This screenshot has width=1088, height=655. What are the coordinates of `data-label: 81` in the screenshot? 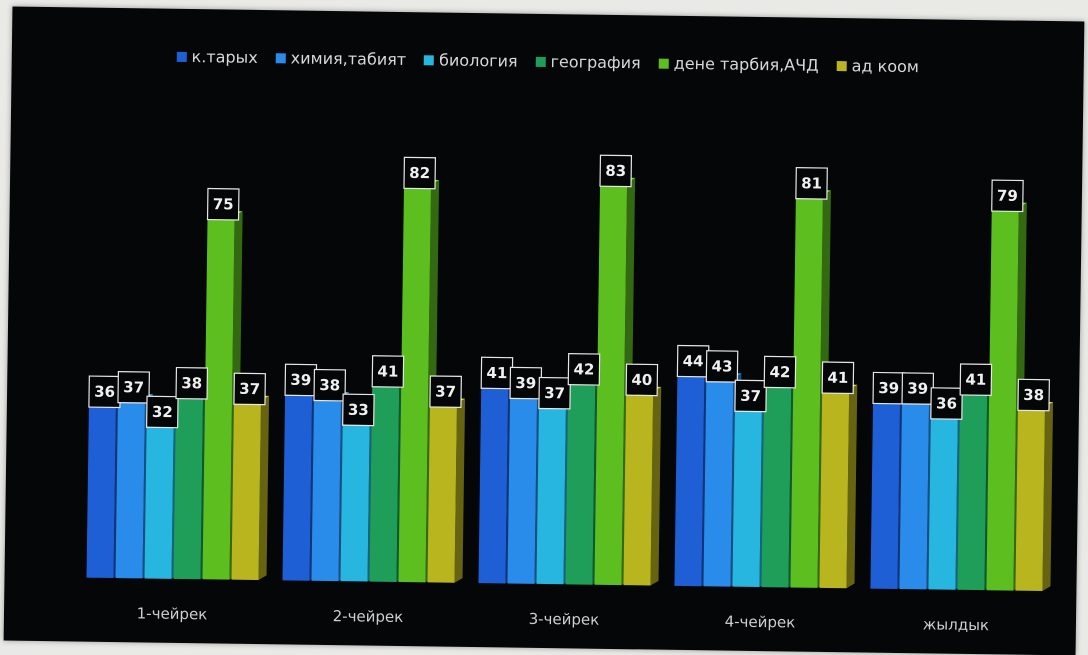 It's located at (811, 183).